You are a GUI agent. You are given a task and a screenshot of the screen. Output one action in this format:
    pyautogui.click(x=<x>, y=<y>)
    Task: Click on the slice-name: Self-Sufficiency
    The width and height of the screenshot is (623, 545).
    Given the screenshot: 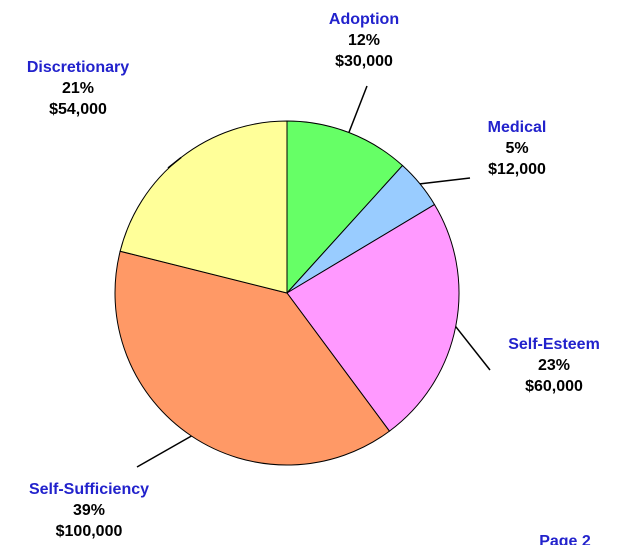 What is the action you would take?
    pyautogui.click(x=89, y=489)
    